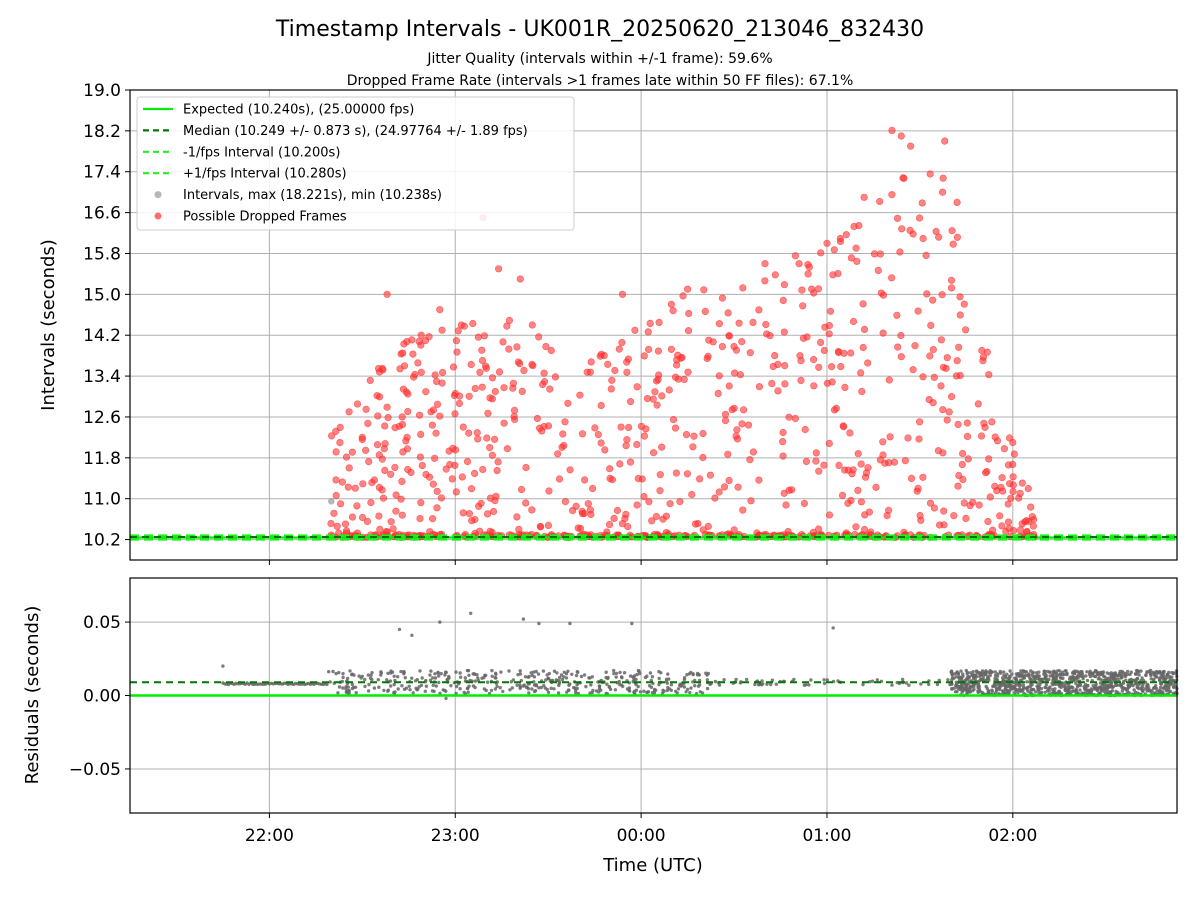  Describe the element at coordinates (102, 541) in the screenshot. I see `top-y-tick-label: 10.2` at that location.